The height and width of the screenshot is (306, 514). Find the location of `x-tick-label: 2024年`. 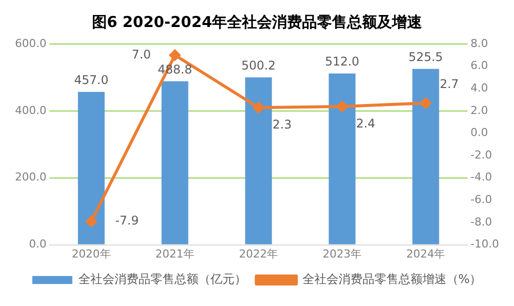

x-tick-label: 2024年 is located at coordinates (426, 253).